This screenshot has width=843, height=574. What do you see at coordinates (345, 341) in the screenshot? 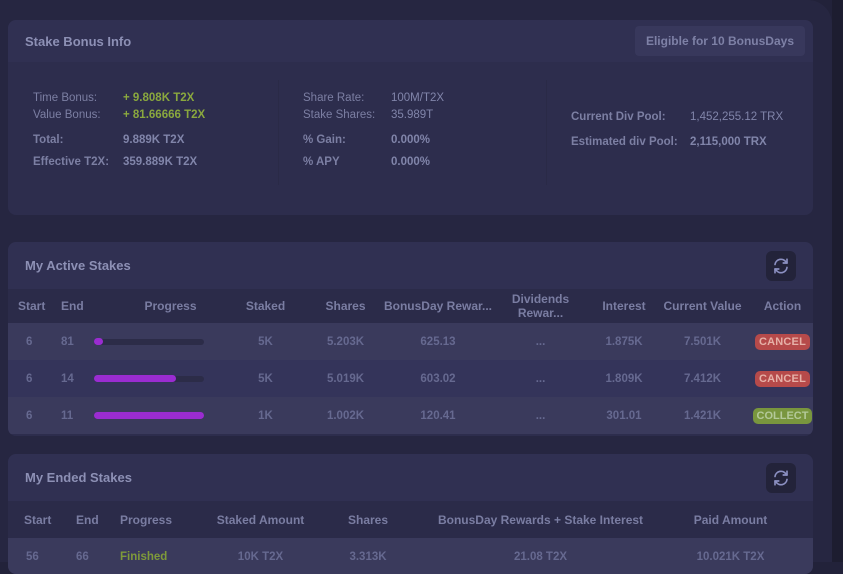
I see `cell-shares: 5.203K` at bounding box center [345, 341].